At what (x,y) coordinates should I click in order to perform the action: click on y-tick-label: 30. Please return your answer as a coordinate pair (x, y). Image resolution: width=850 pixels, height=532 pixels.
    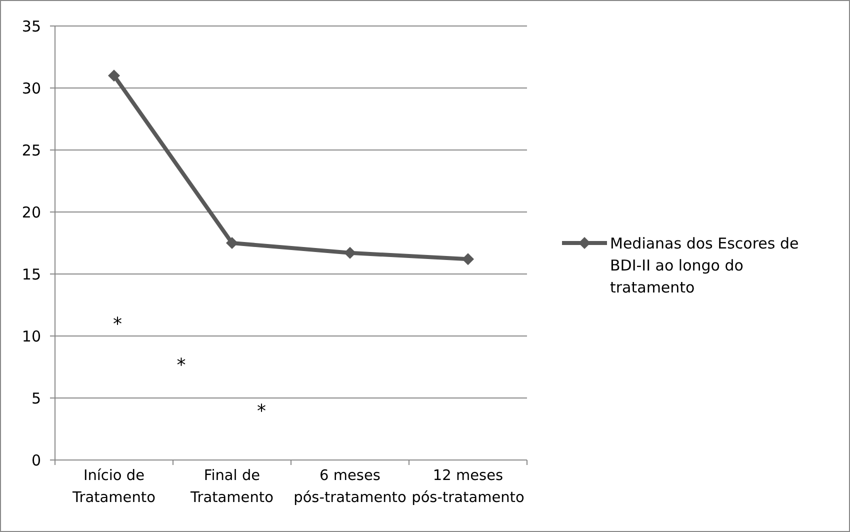
    Looking at the image, I should click on (31, 88).